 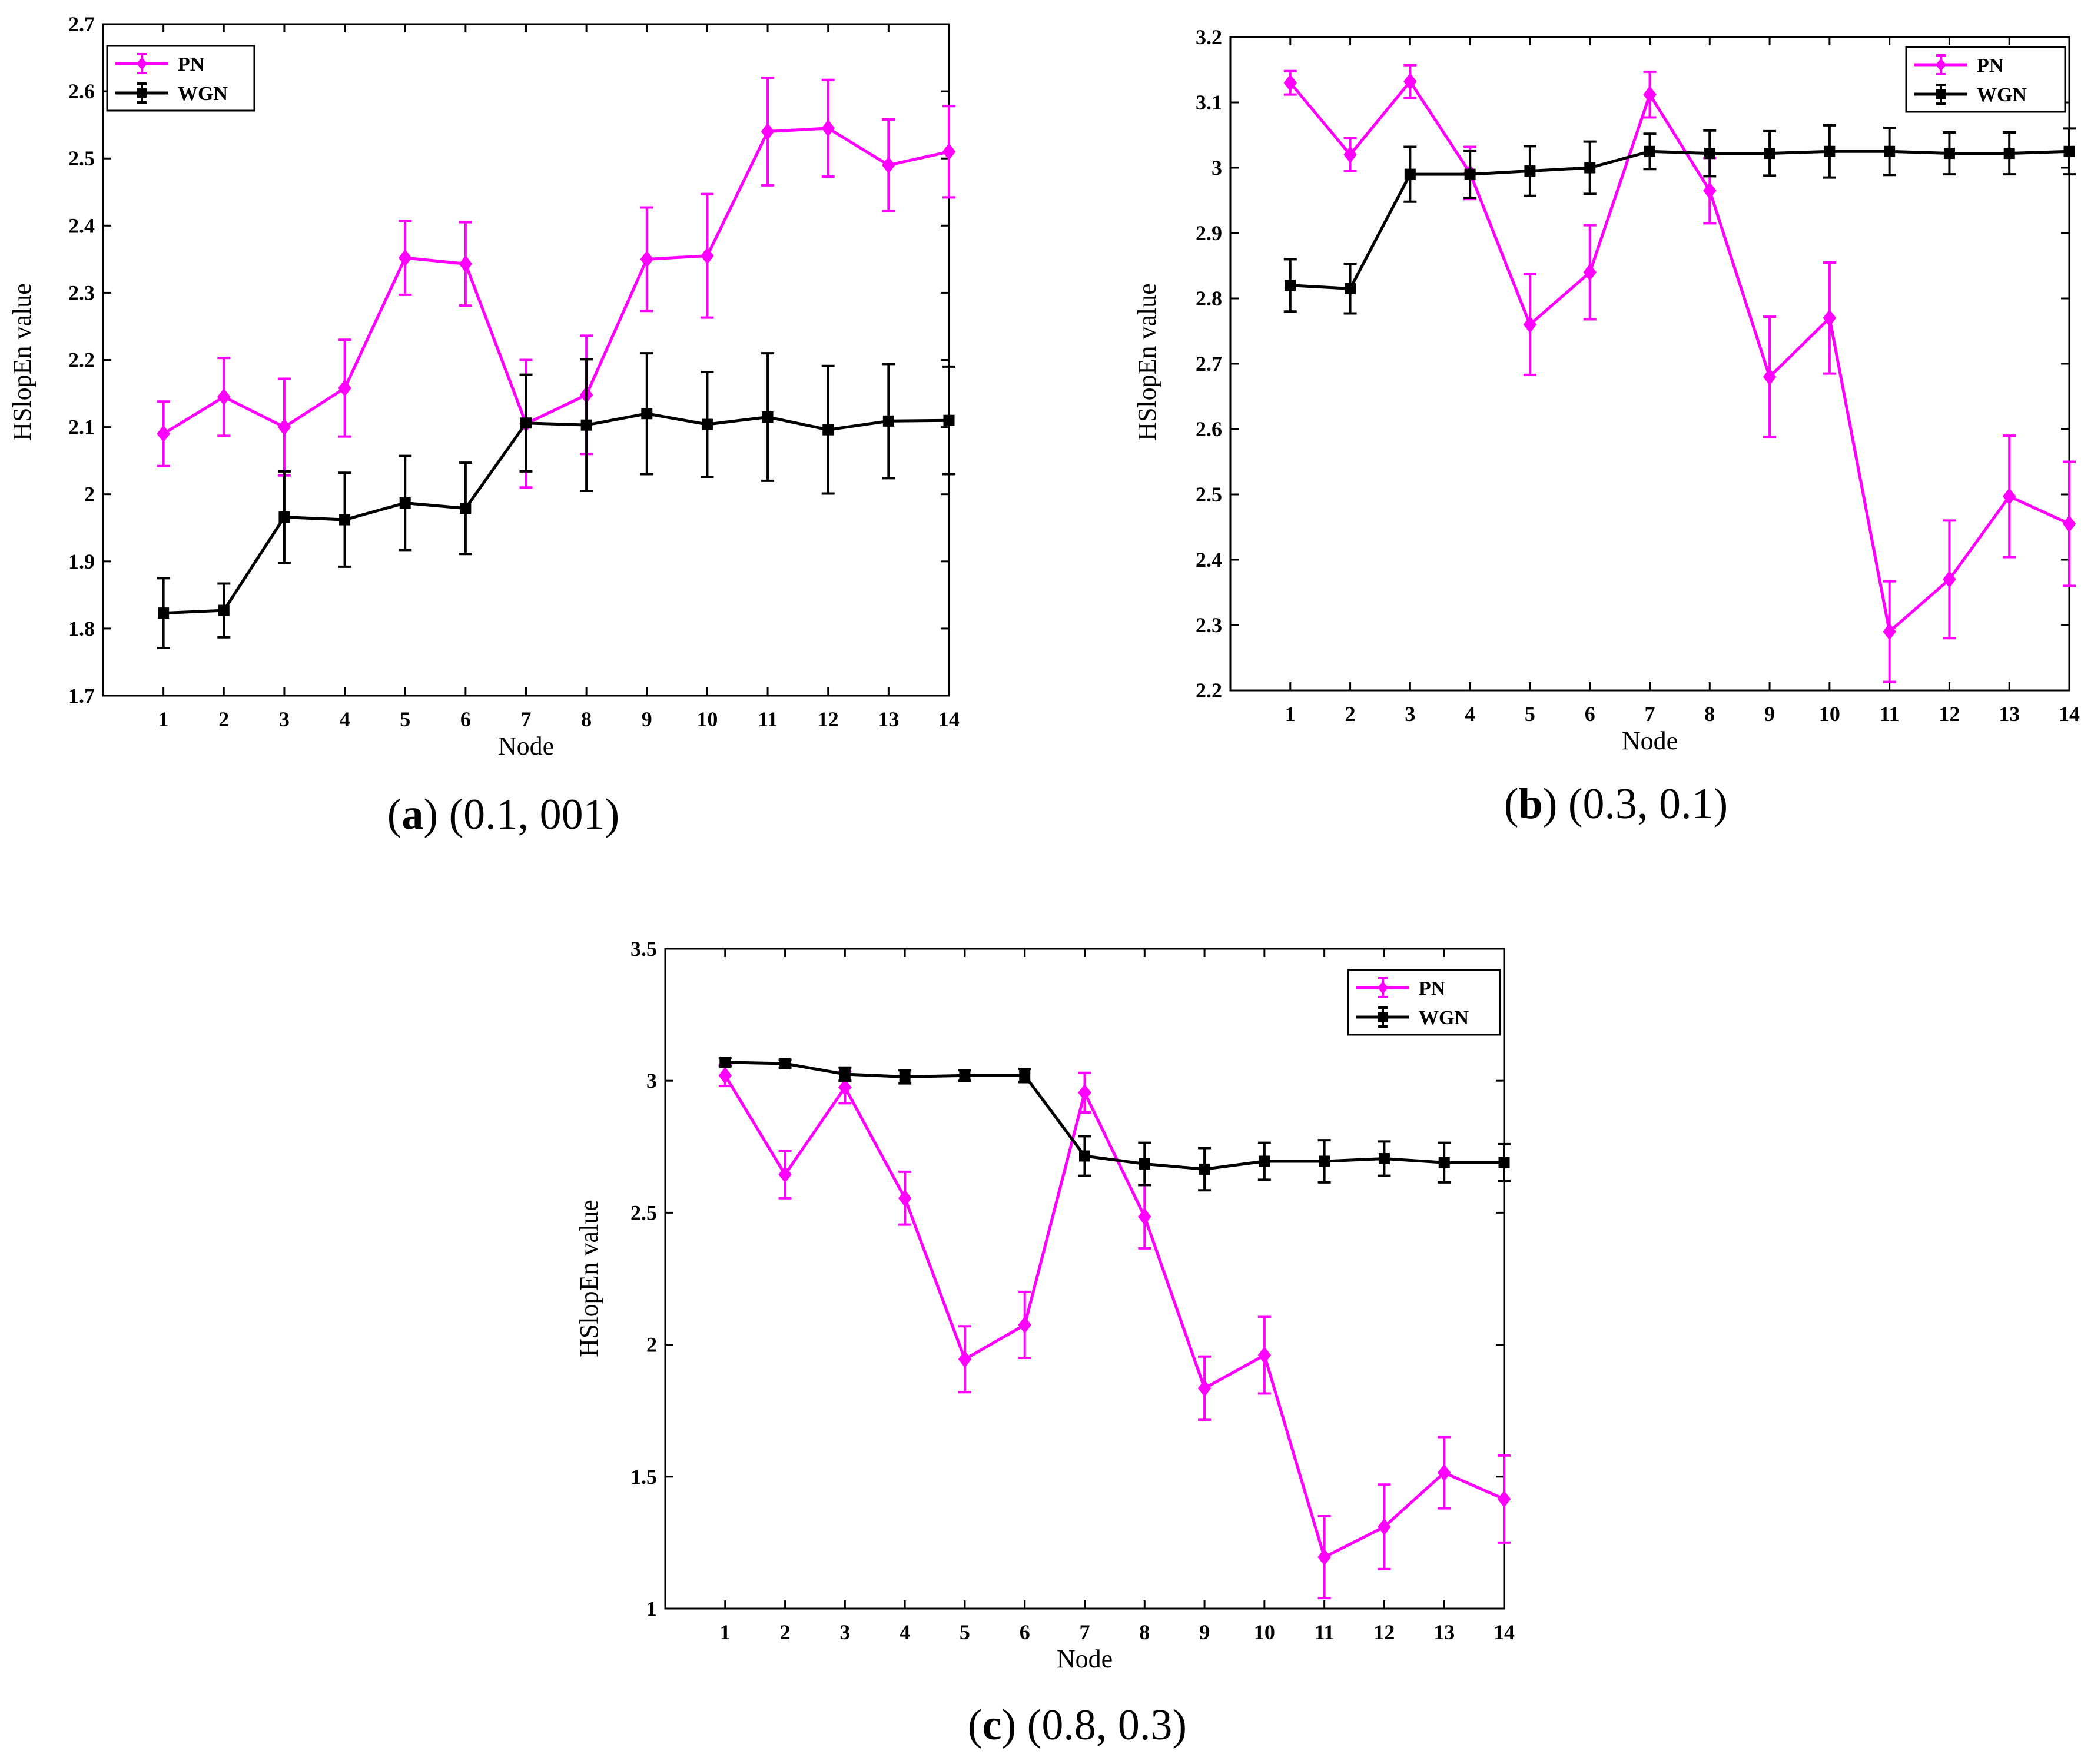 What do you see at coordinates (82, 91) in the screenshot?
I see `y-tick-label: 2.6` at bounding box center [82, 91].